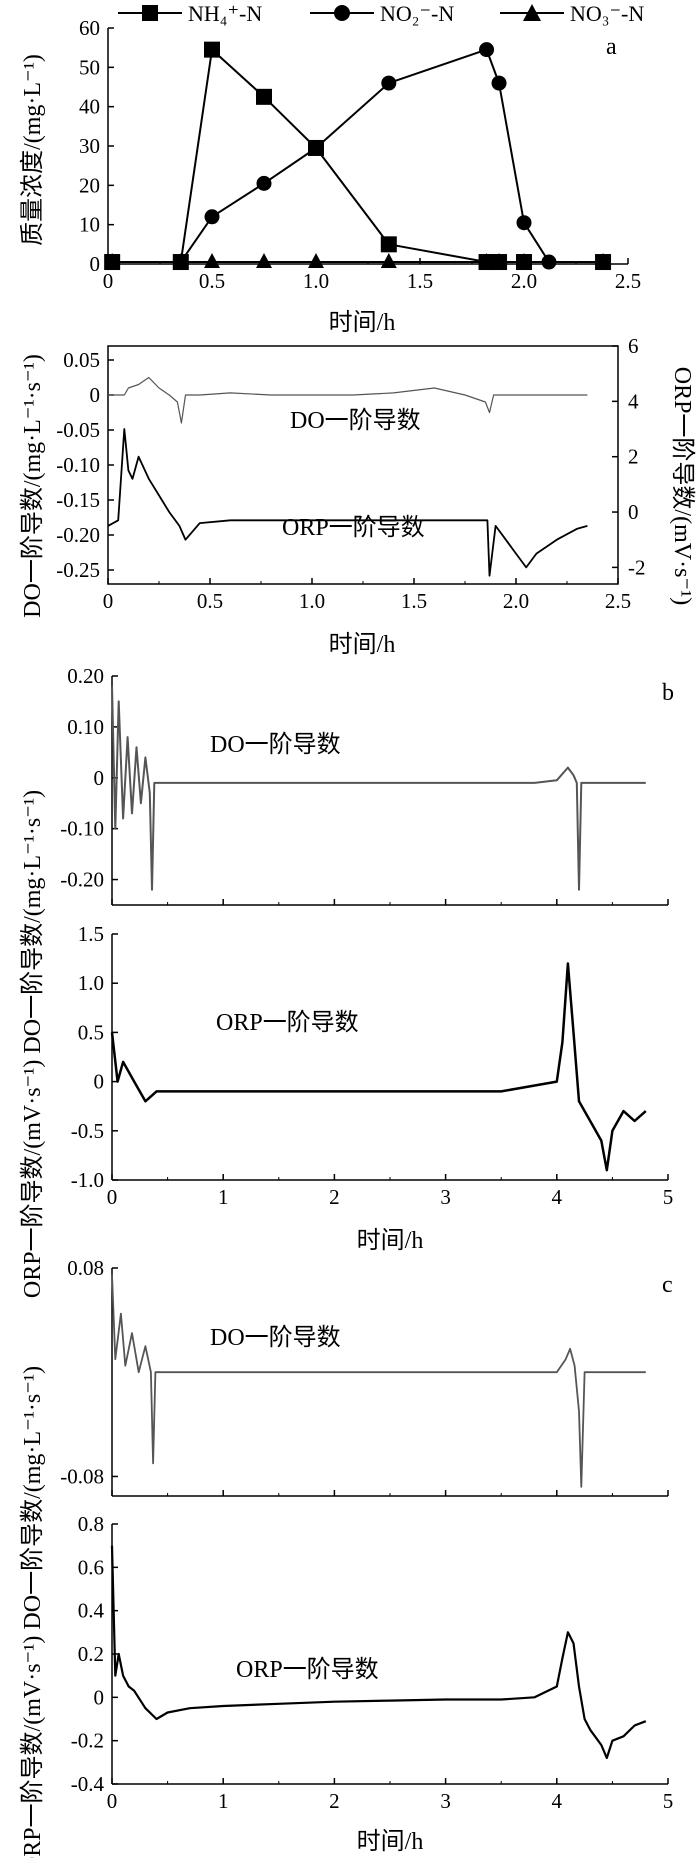 This screenshot has width=700, height=1858. Describe the element at coordinates (607, 13) in the screenshot. I see `legend-no3-label: NO₃⁻-N` at that location.